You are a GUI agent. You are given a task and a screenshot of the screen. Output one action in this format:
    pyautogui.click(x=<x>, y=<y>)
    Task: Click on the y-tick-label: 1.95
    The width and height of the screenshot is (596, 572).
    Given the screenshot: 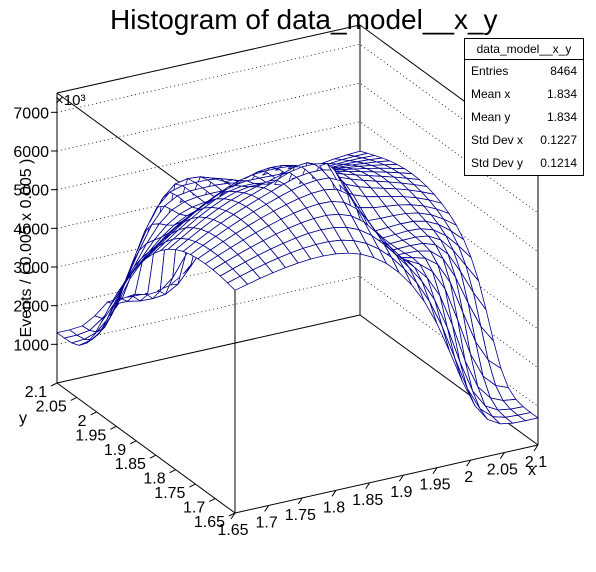 What is the action you would take?
    pyautogui.click(x=90, y=435)
    